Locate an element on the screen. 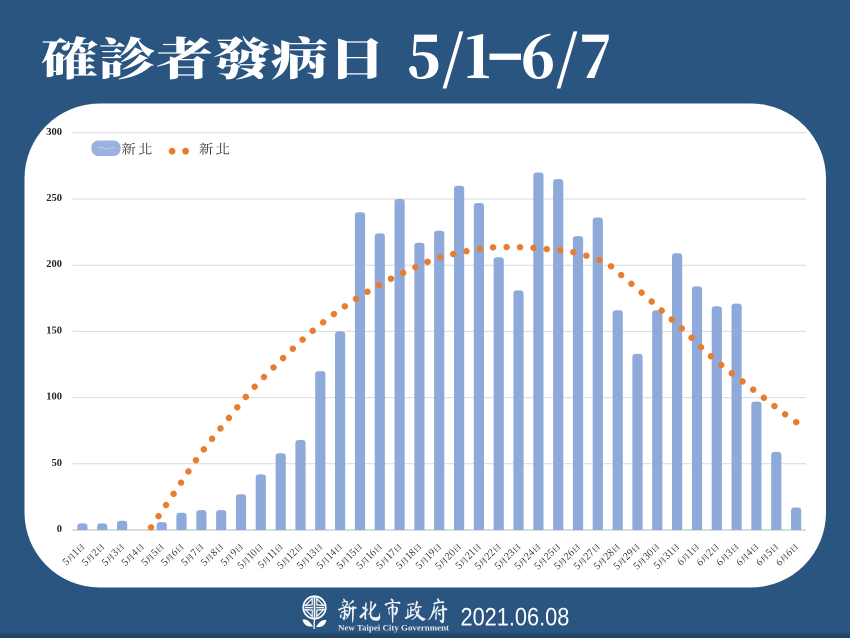  svg-text: 0 is located at coordinates (59, 529).